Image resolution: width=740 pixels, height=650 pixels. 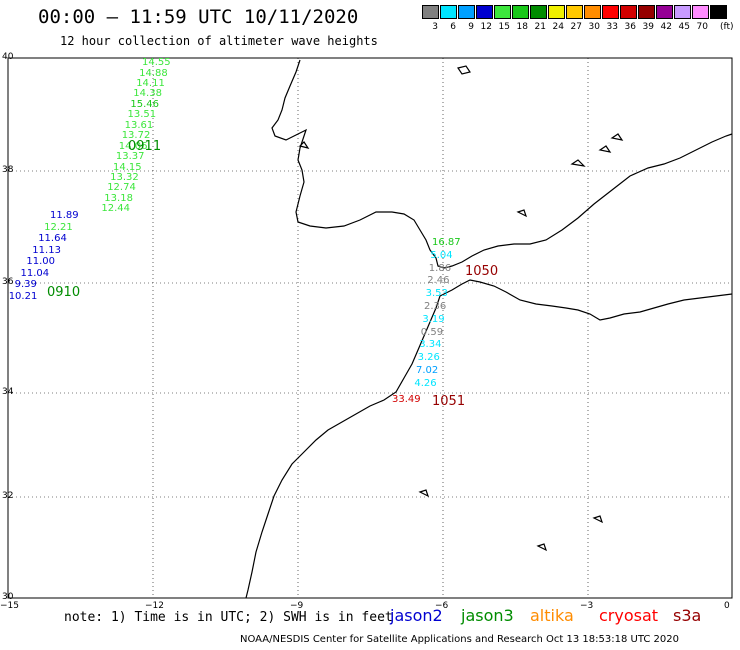 What do you see at coordinates (442, 606) in the screenshot?
I see `longitude-label: −6` at bounding box center [442, 606].